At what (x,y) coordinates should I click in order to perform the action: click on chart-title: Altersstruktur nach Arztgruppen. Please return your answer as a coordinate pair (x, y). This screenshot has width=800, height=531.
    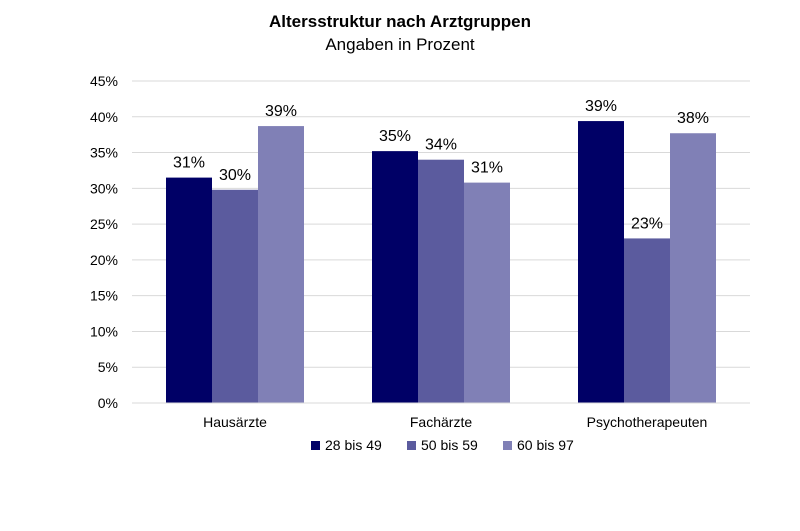
    Looking at the image, I should click on (400, 21).